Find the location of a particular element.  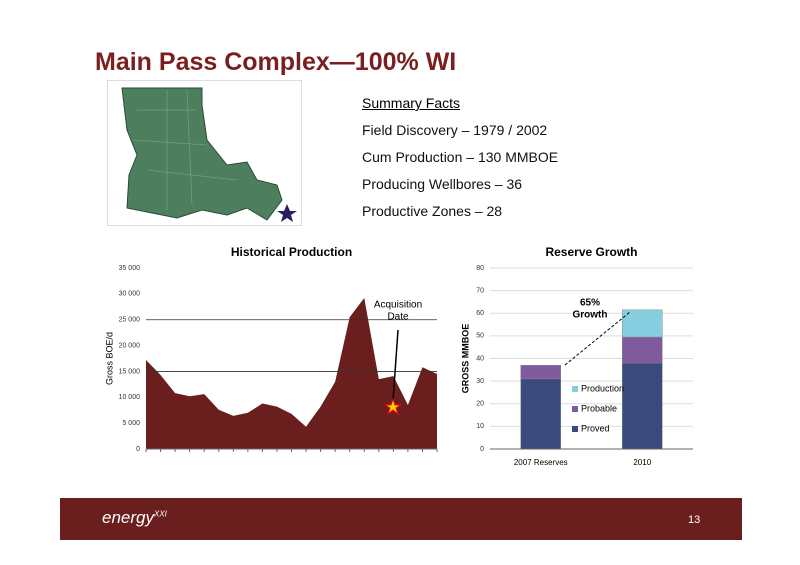

summary-fact: Cum Production – 130 MMBOE is located at coordinates (460, 157).